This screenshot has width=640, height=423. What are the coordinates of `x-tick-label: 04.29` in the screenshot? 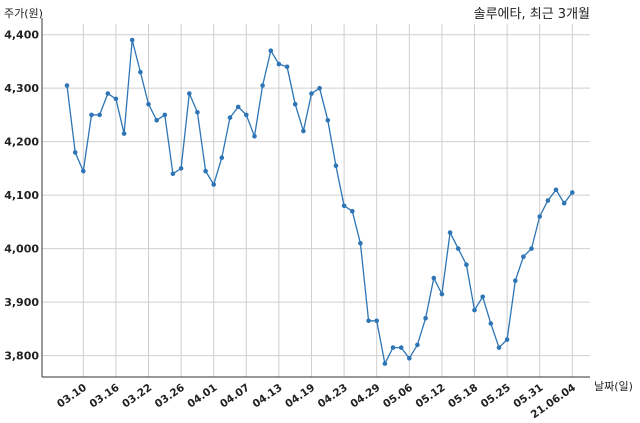 It's located at (365, 396).